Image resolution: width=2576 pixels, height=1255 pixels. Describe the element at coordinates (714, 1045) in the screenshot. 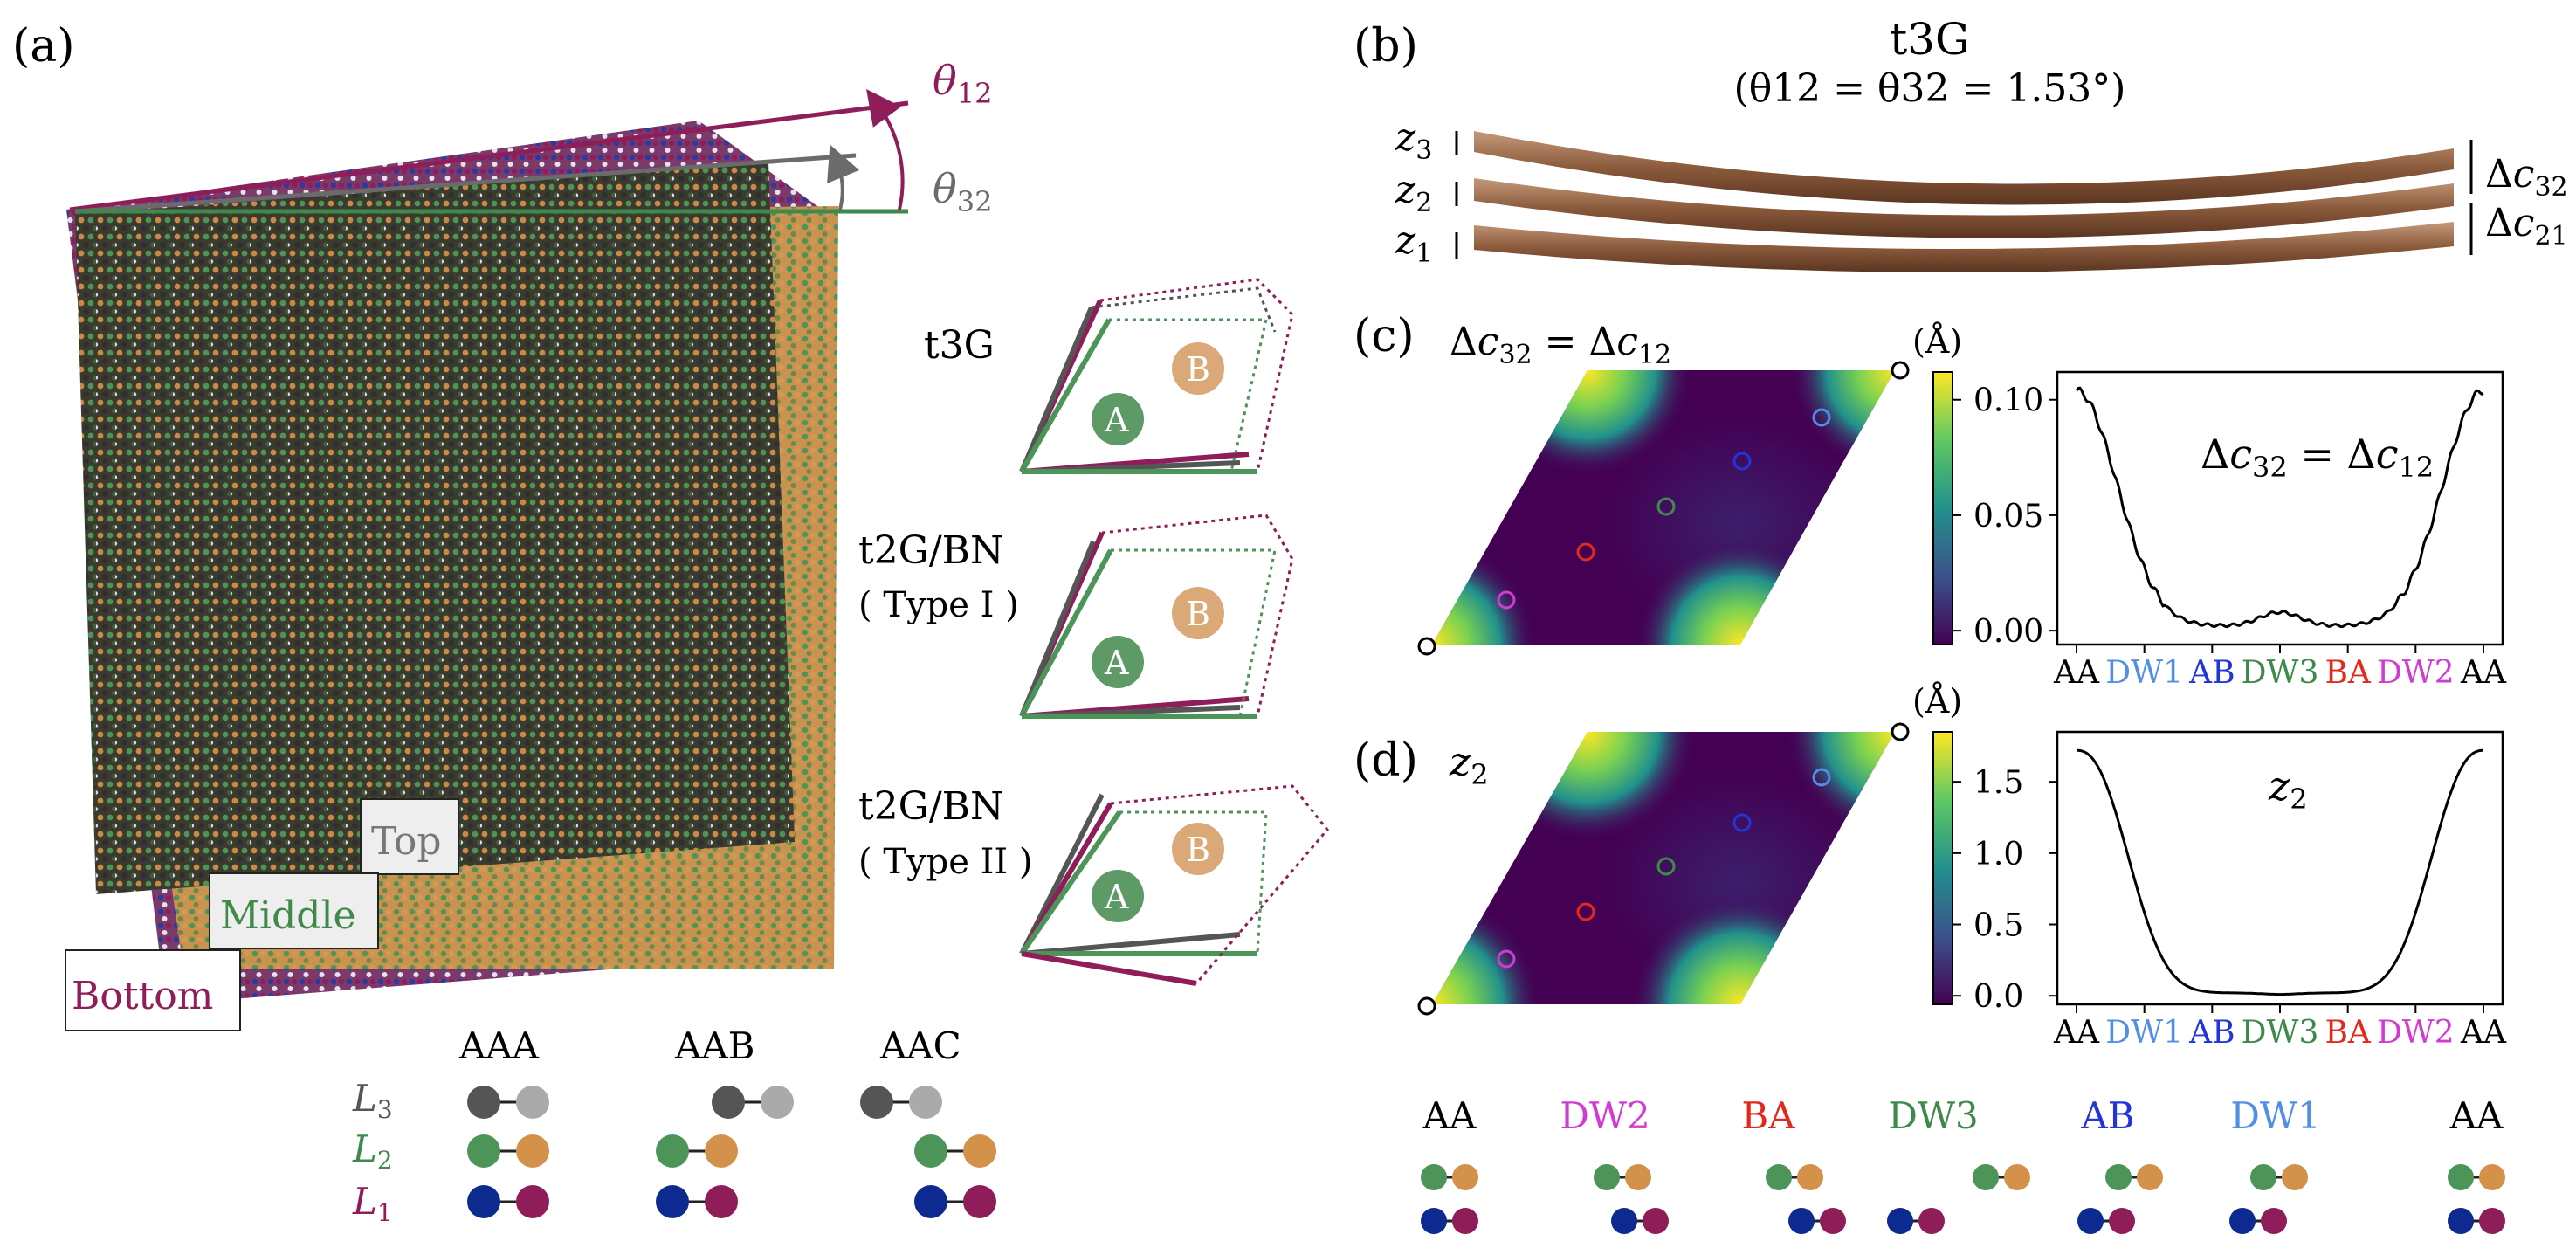

I see `stack-col-aab: AAB` at that location.